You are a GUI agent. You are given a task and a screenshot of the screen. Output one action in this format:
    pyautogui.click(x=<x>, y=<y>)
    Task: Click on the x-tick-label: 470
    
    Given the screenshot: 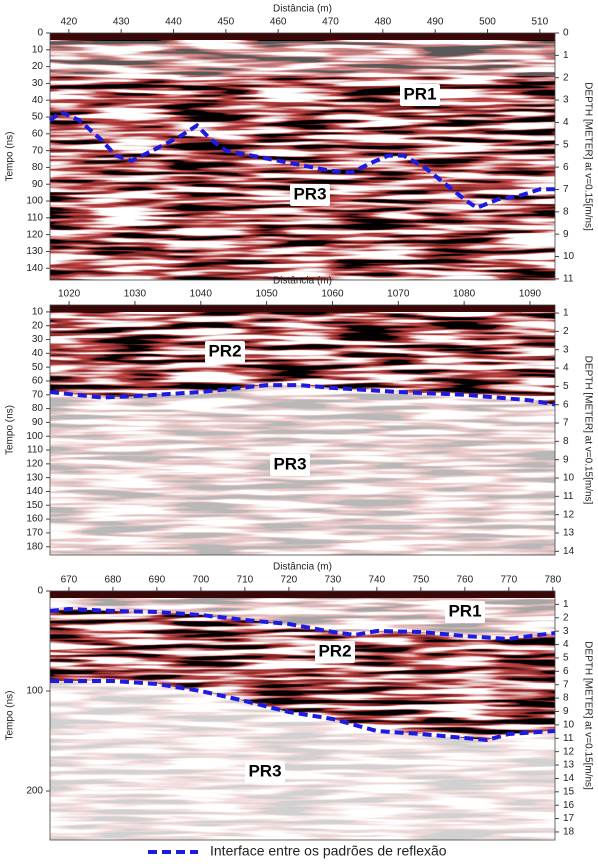 What is the action you would take?
    pyautogui.click(x=330, y=22)
    